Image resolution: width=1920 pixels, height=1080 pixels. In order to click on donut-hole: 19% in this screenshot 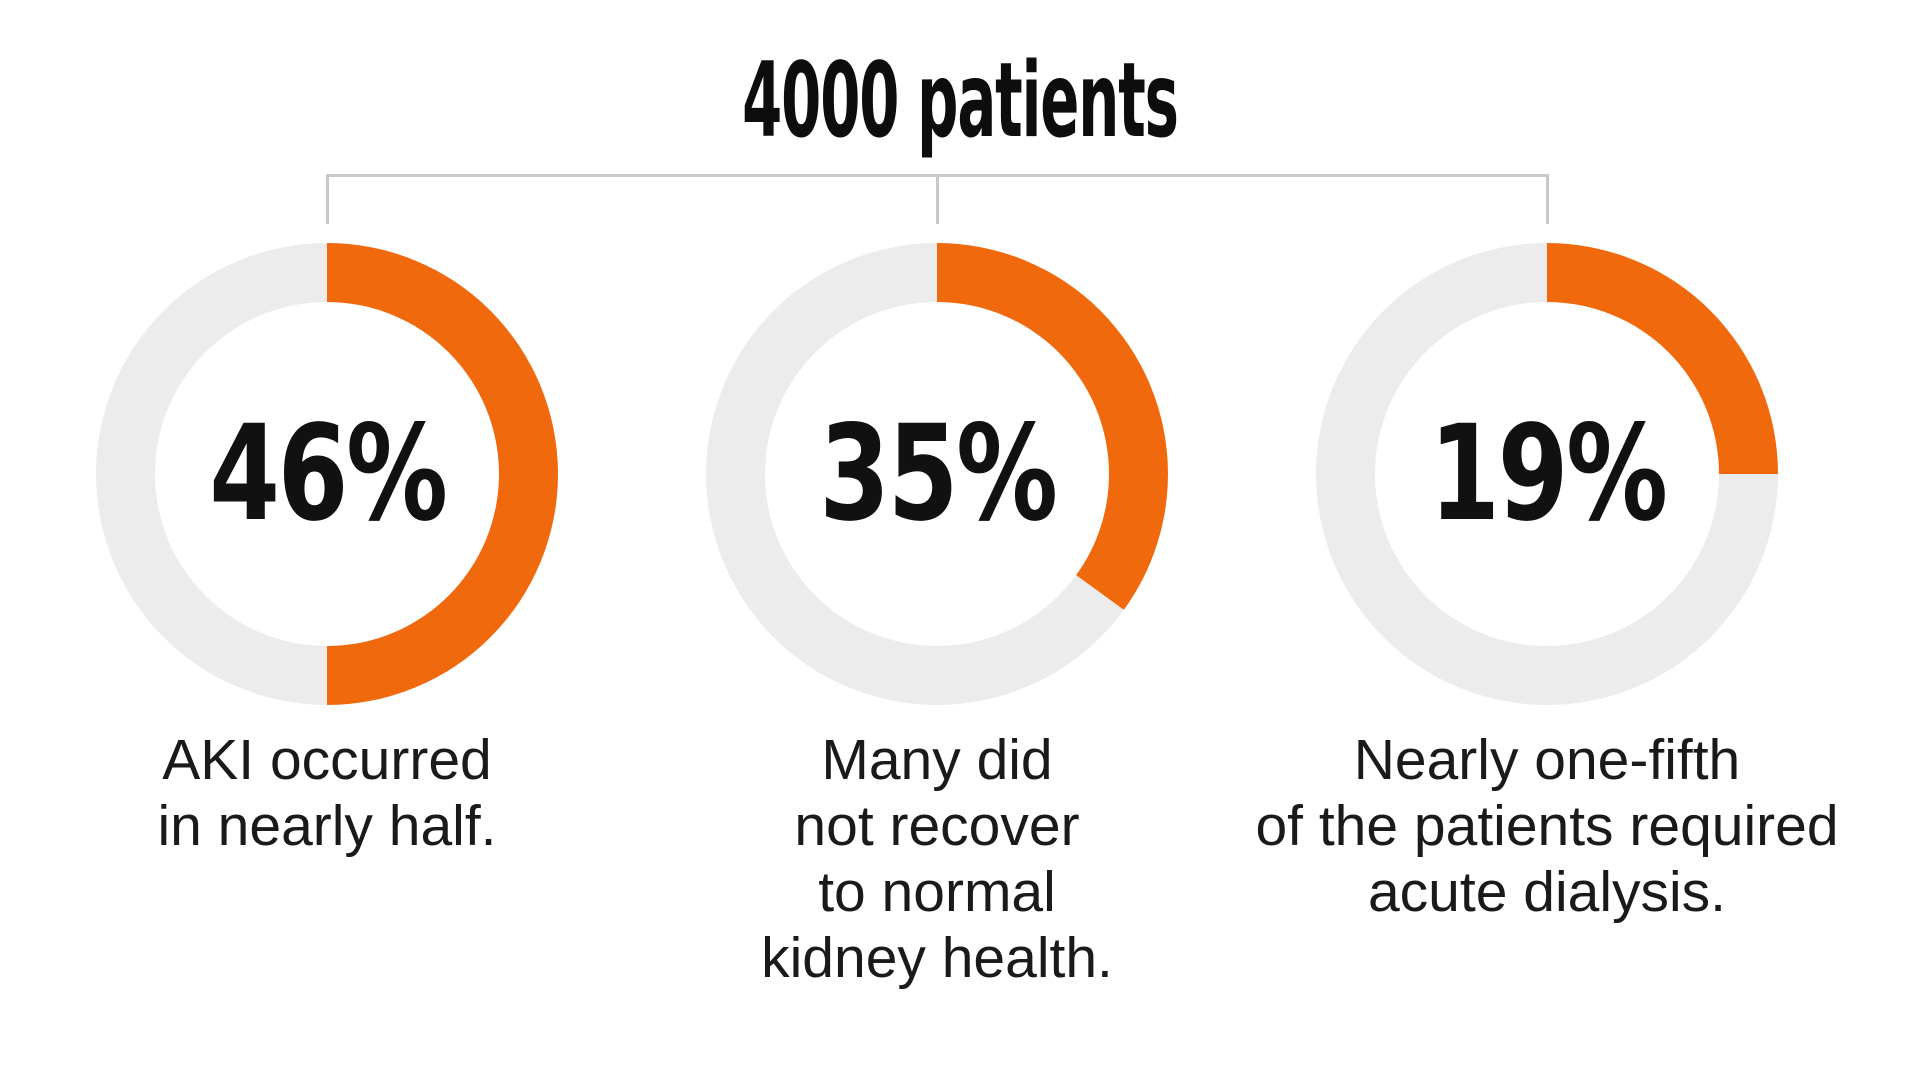, I will do `click(1547, 474)`.